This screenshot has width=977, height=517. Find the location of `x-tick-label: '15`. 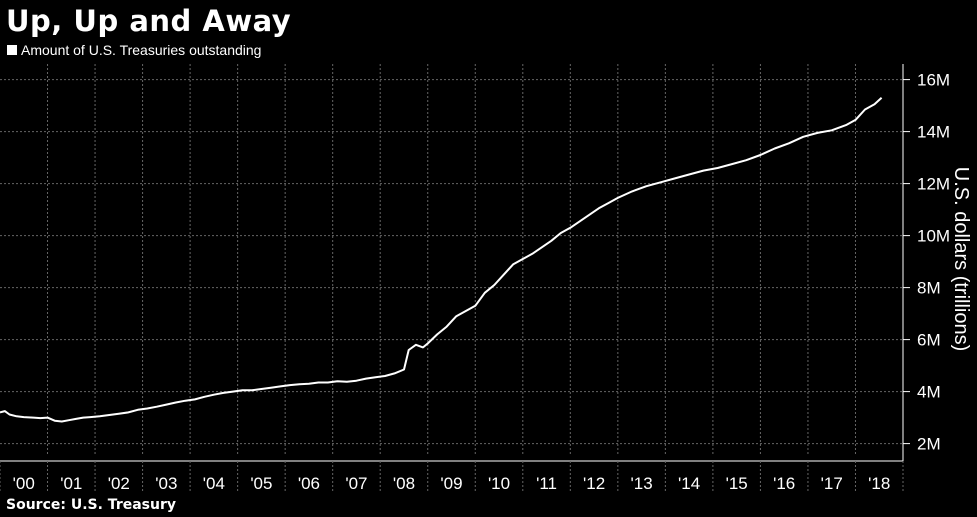

x-tick-label: '15 is located at coordinates (737, 483).